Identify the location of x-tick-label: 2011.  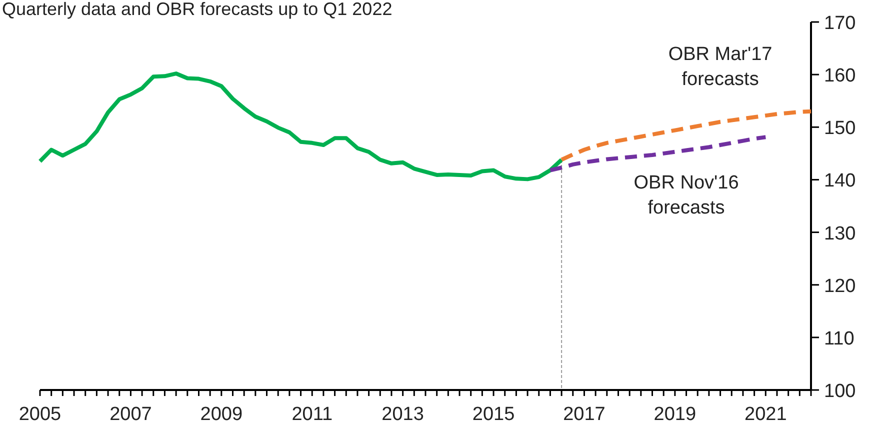
(312, 414).